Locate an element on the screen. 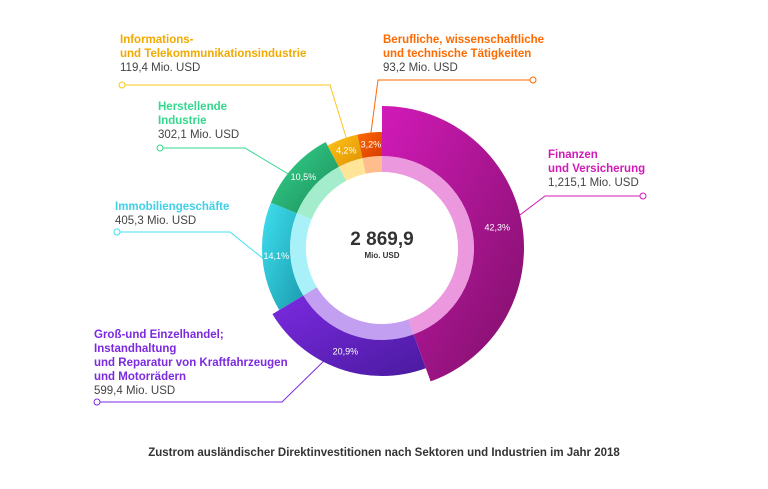 The image size is (768, 489). total-value: 2 869,9 is located at coordinates (382, 239).